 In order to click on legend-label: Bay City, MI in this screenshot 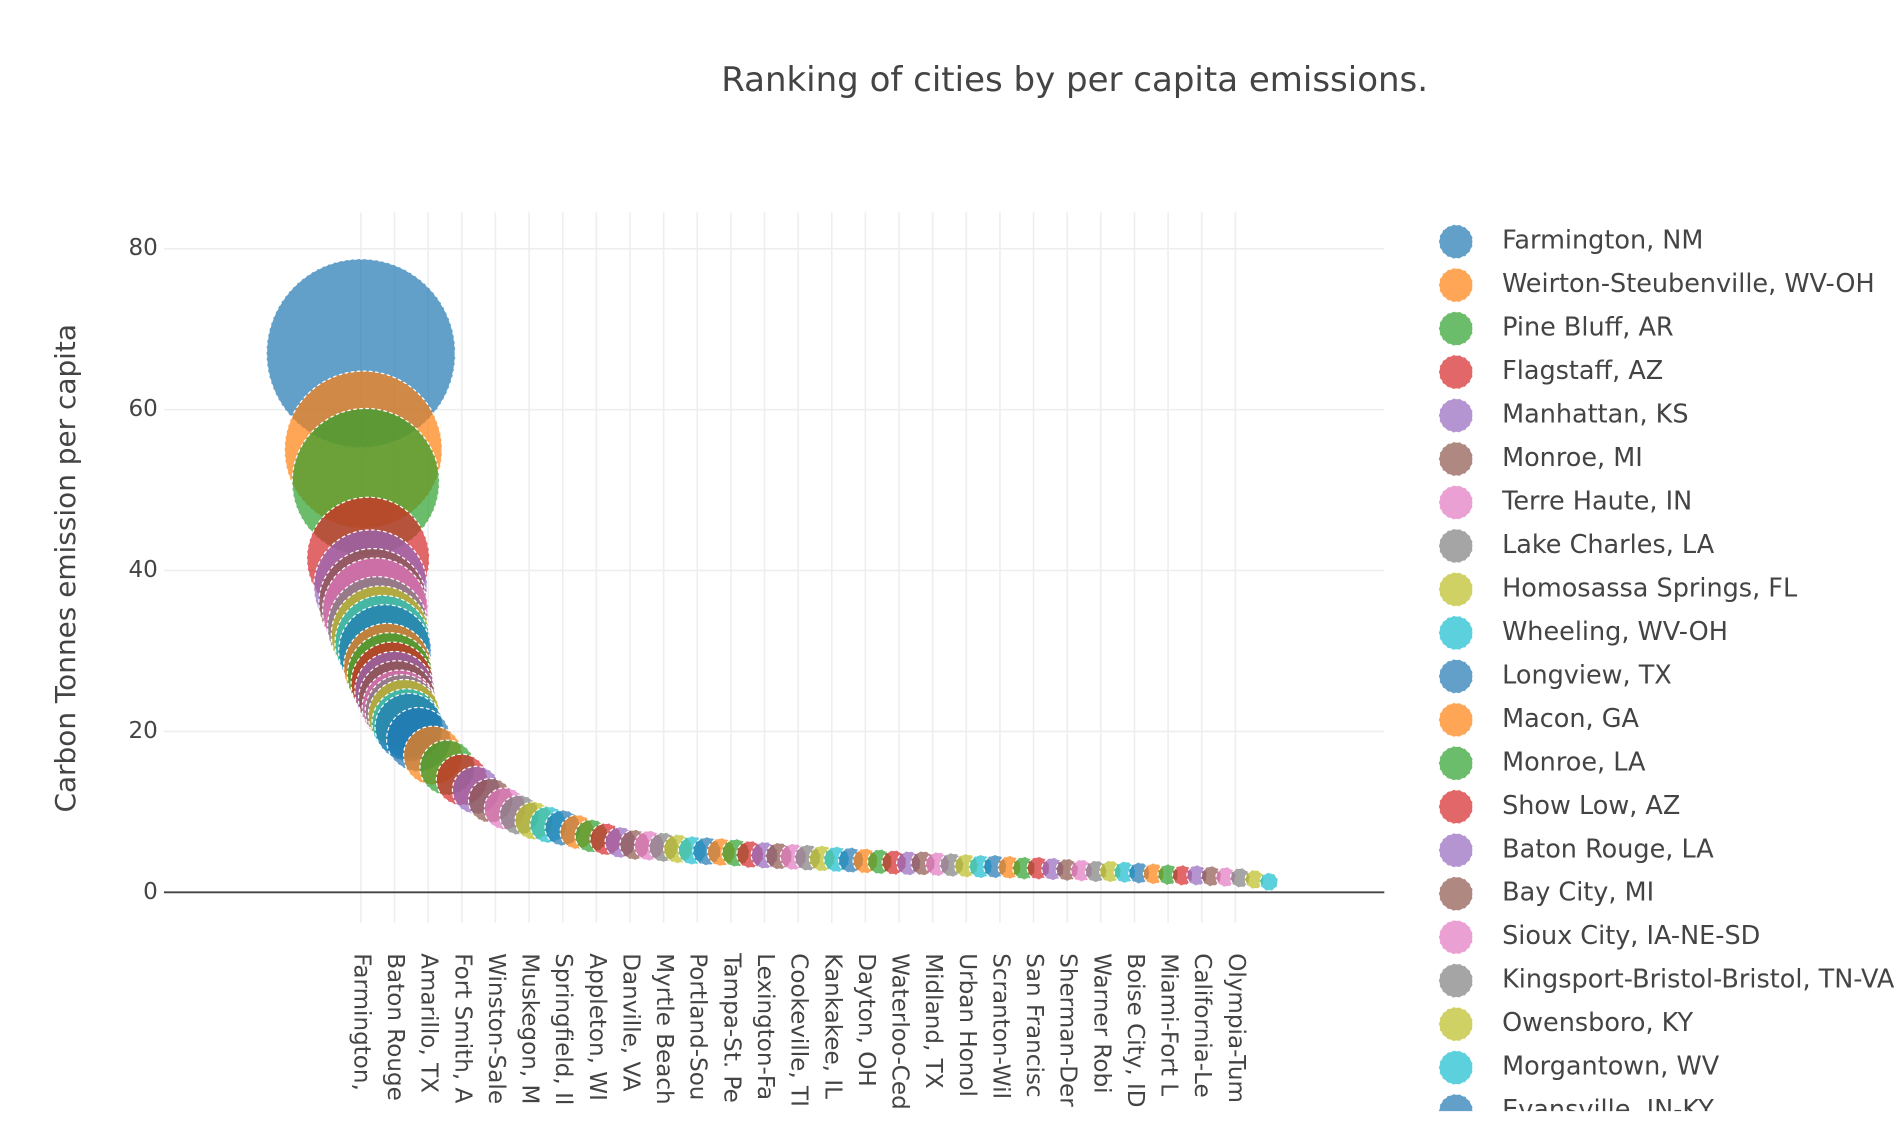, I will do `click(1578, 893)`.